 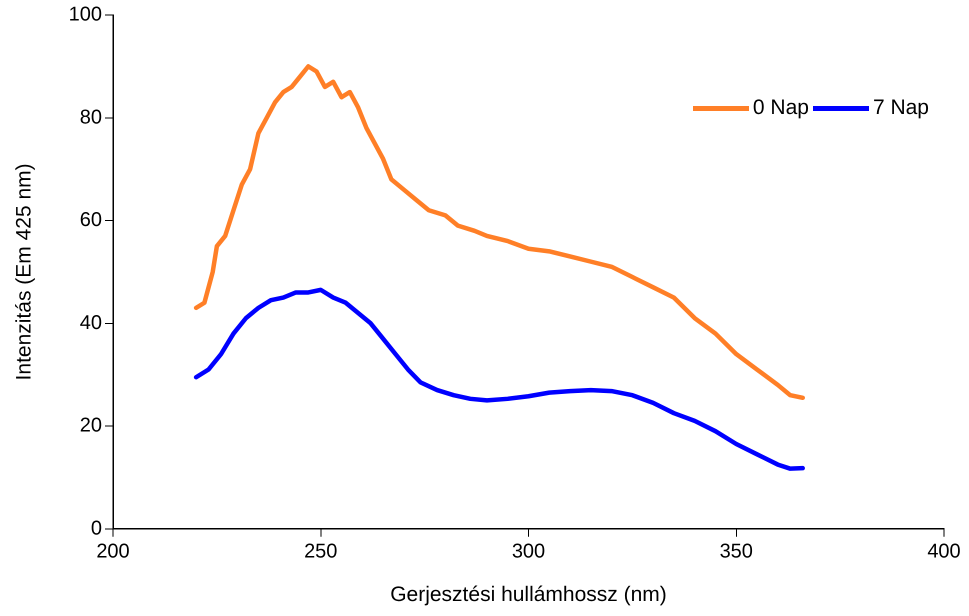 I want to click on y-tick-label: 40, so click(x=91, y=323).